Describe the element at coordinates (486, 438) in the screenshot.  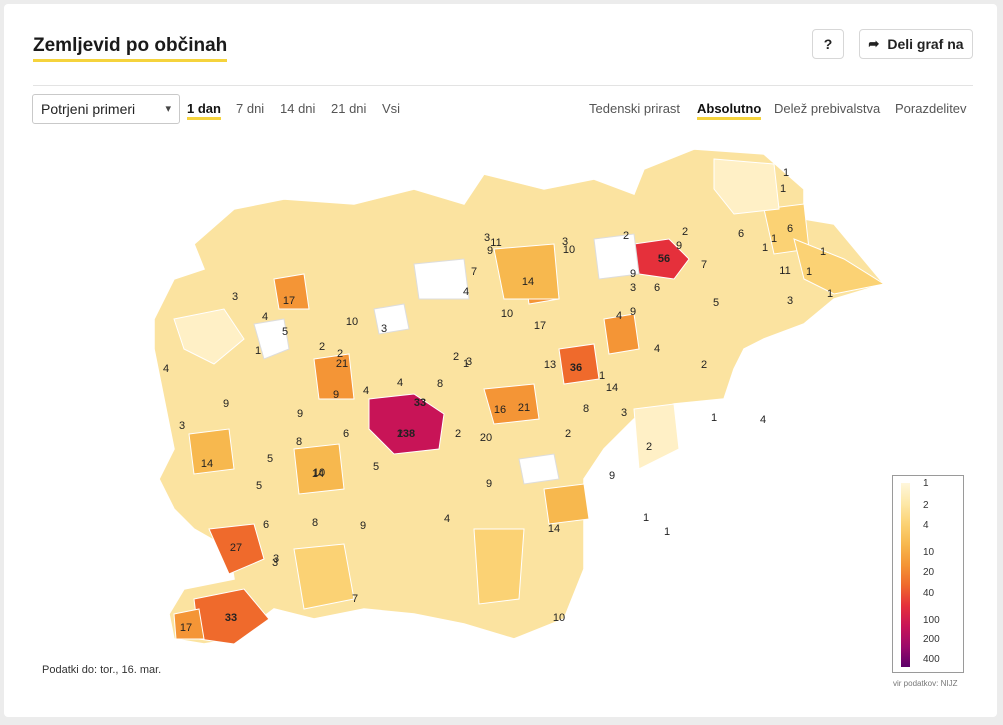
I see `municipality-label: 20` at that location.